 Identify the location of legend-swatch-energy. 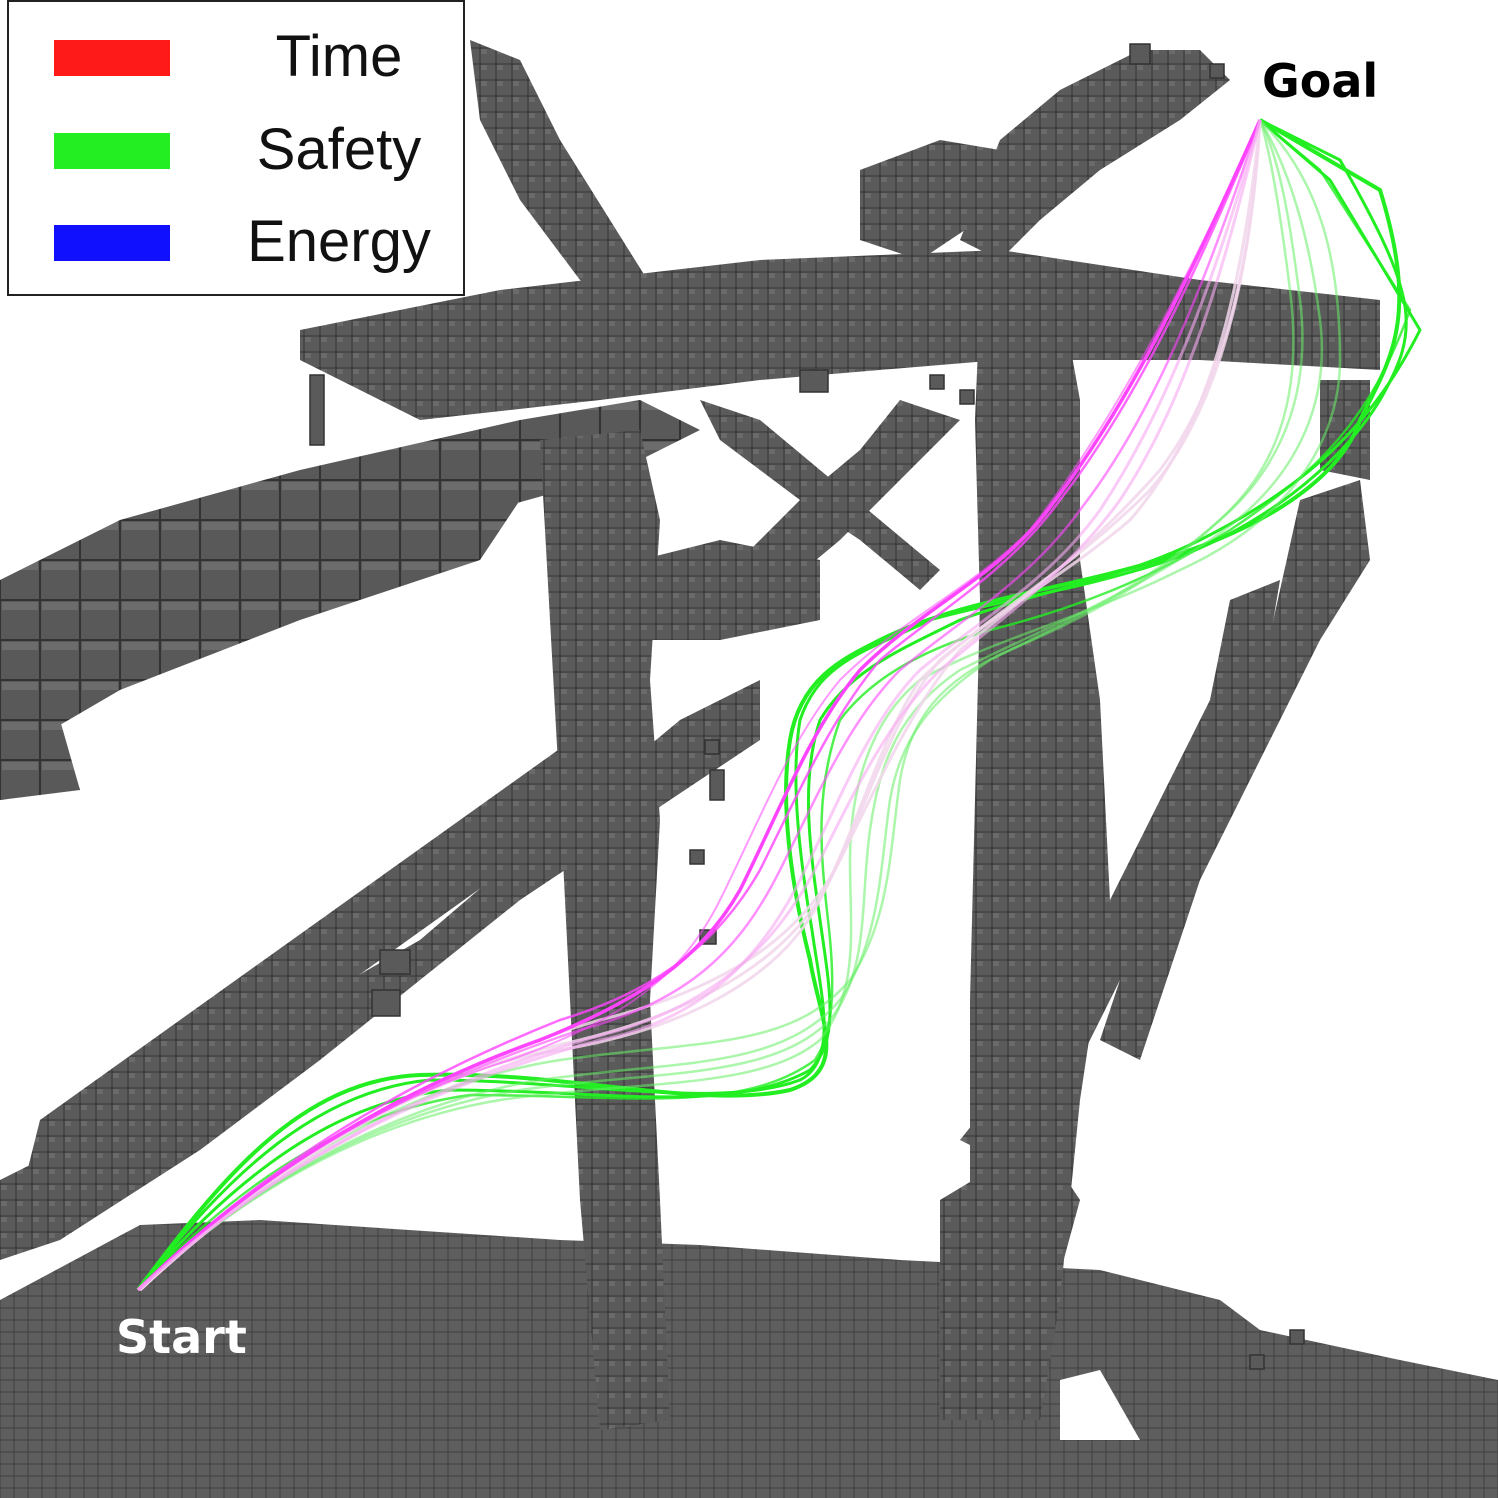
(112, 243).